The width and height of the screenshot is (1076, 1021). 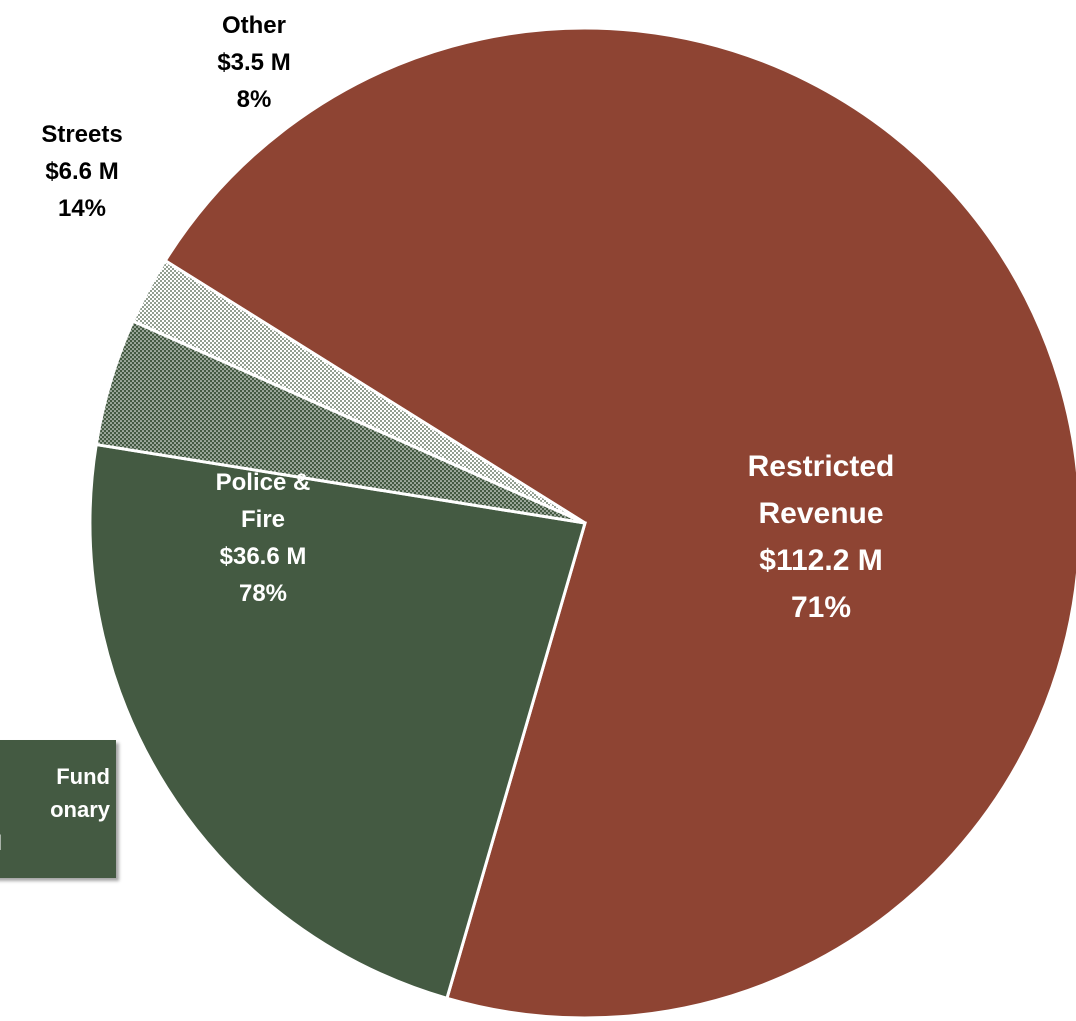 I want to click on label-line: $3.5 M, so click(x=253, y=62).